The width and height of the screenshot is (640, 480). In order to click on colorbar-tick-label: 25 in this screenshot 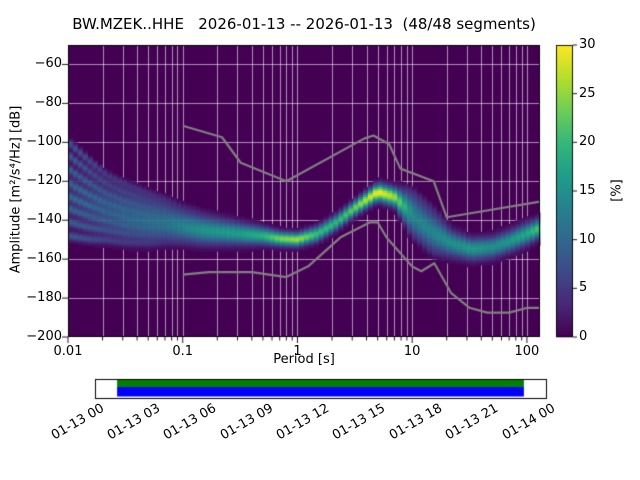, I will do `click(587, 93)`.